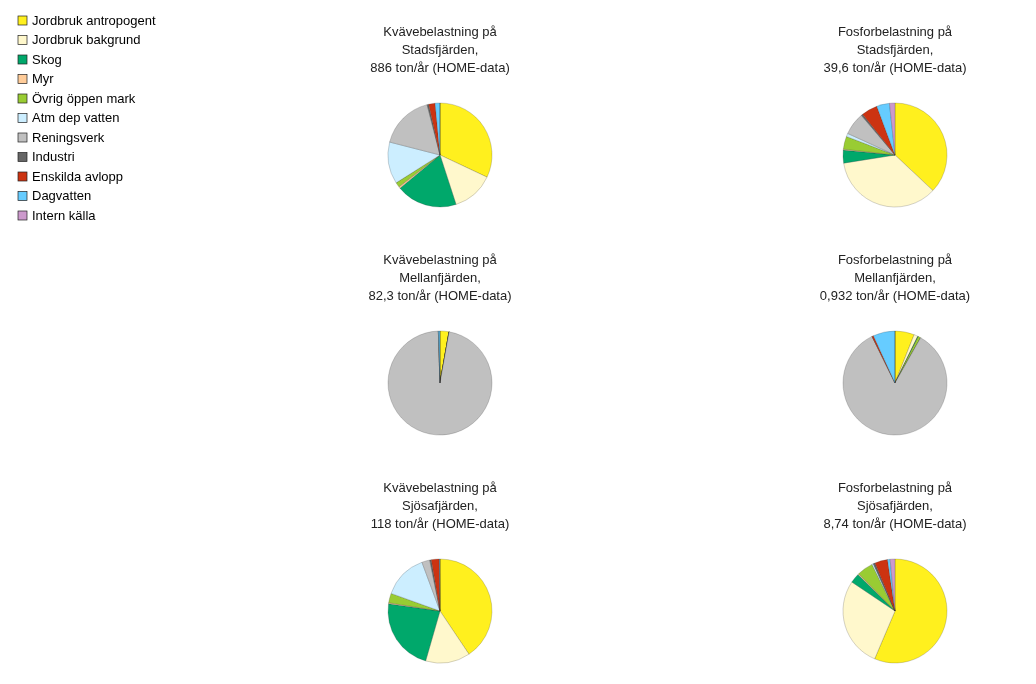 The image size is (1036, 684). Describe the element at coordinates (895, 49) in the screenshot. I see `chart-title: Fosforbelastning på Stadsfjärden, 39,6 ton/år (HOME-data)` at that location.